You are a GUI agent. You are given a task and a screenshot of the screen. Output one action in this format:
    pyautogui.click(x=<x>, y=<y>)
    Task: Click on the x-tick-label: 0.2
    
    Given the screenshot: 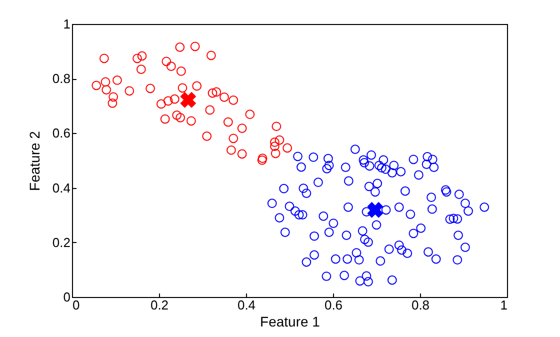 What is the action you would take?
    pyautogui.click(x=159, y=305)
    